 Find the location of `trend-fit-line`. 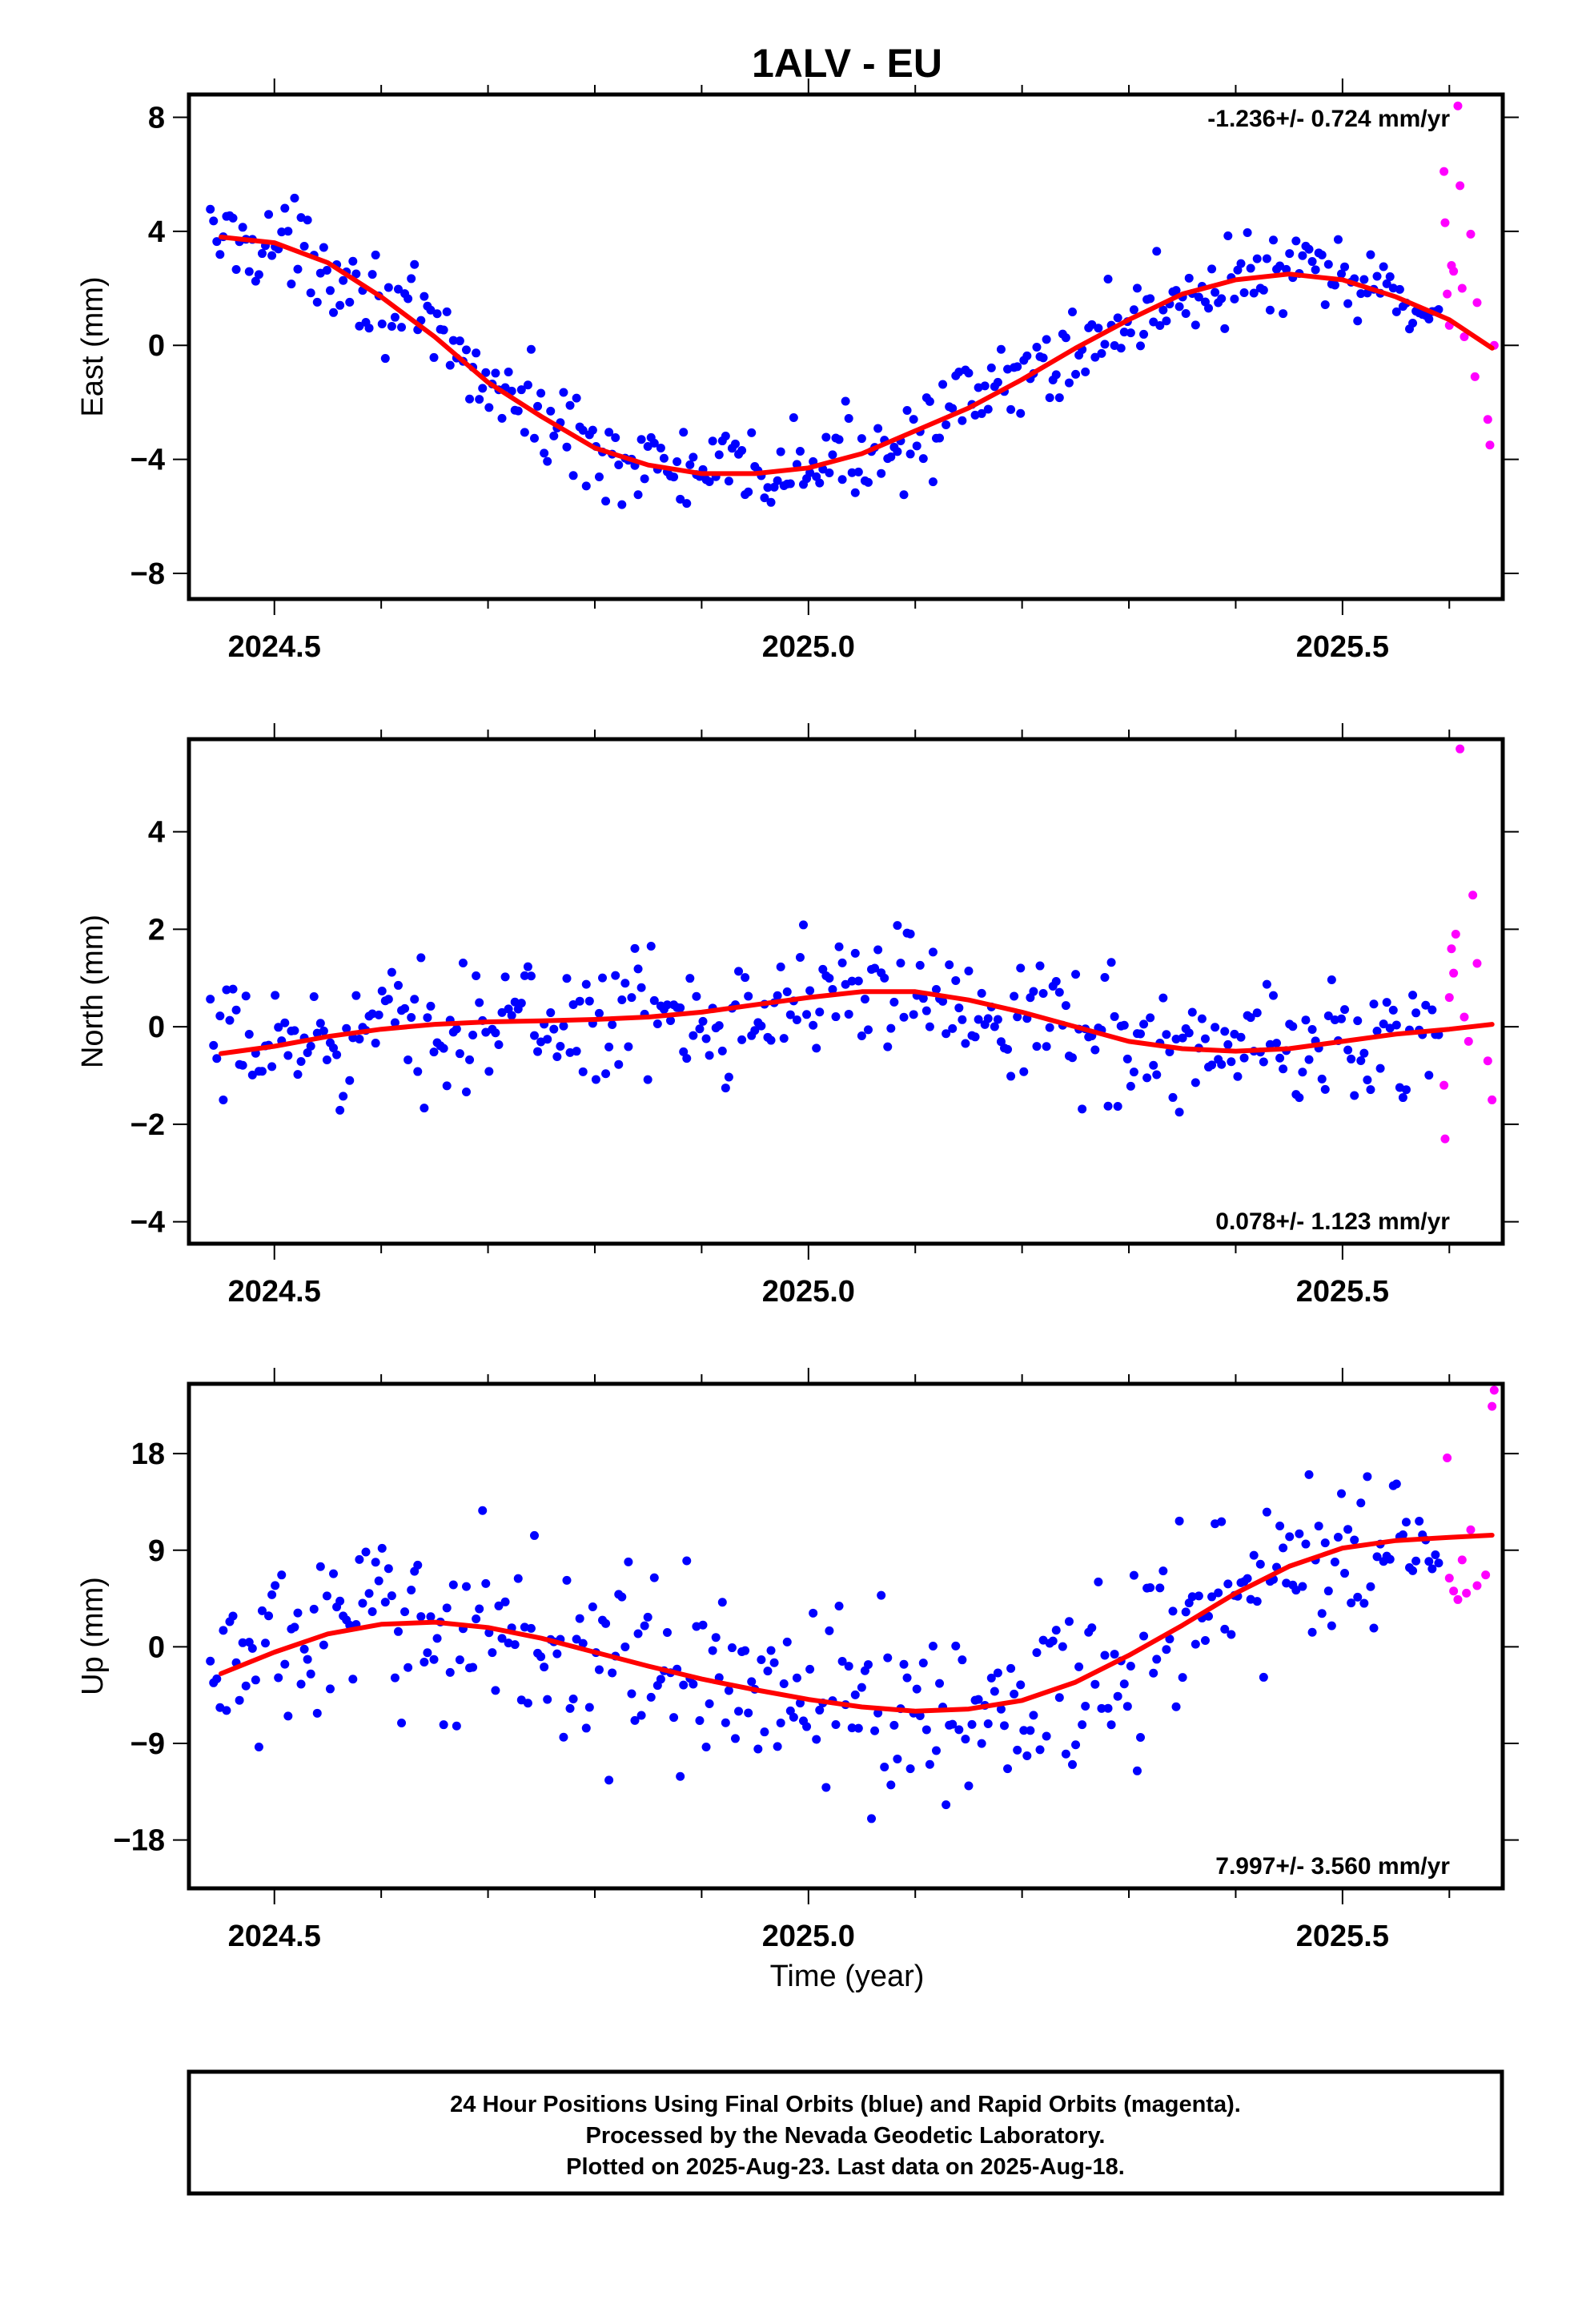

trend-fit-line is located at coordinates (857, 1022).